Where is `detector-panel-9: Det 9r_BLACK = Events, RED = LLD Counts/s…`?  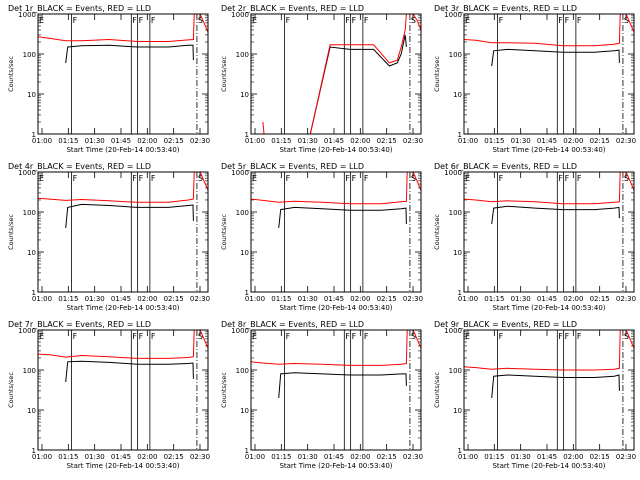 detector-panel-9: Det 9r_BLACK = Events, RED = LLD Counts/s… is located at coordinates (534, 395).